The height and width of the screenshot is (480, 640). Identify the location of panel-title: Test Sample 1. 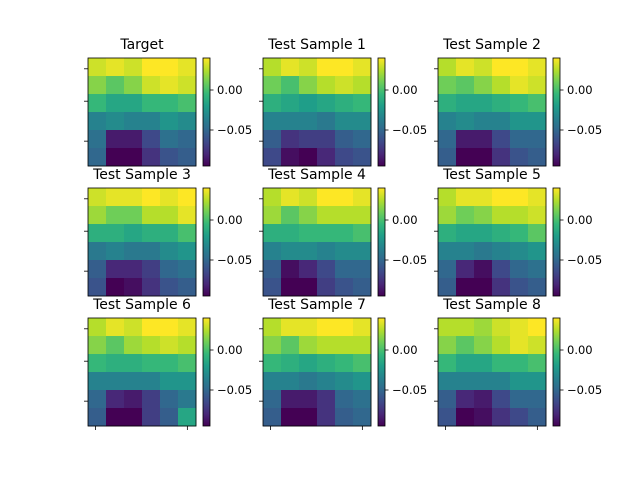
(316, 45).